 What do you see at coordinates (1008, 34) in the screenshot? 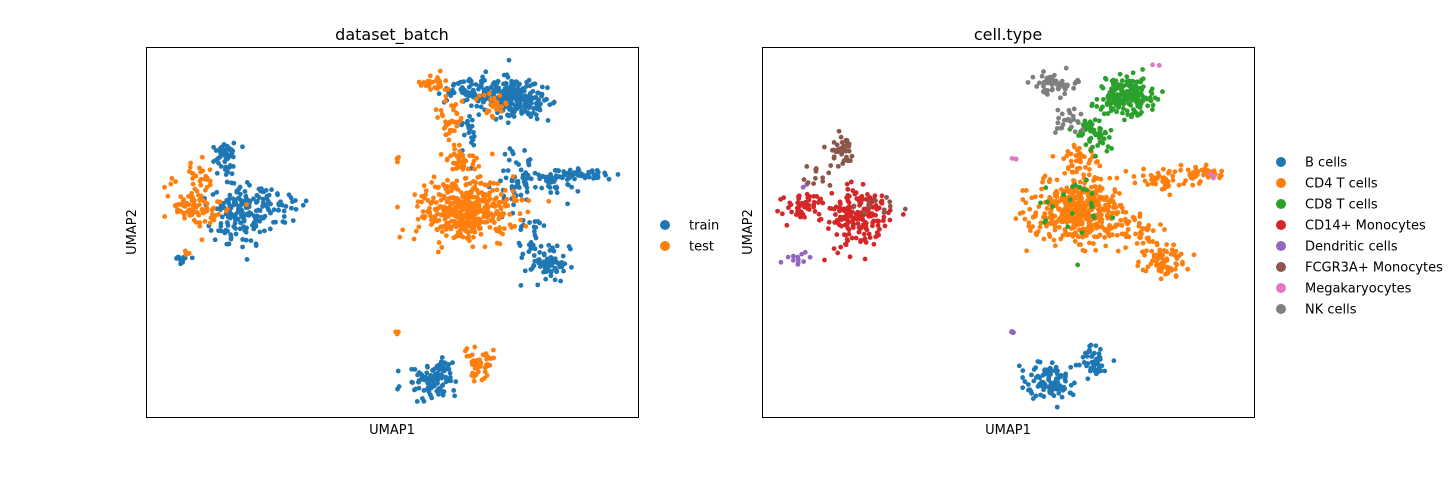
I see `panel-title: cell.type` at bounding box center [1008, 34].